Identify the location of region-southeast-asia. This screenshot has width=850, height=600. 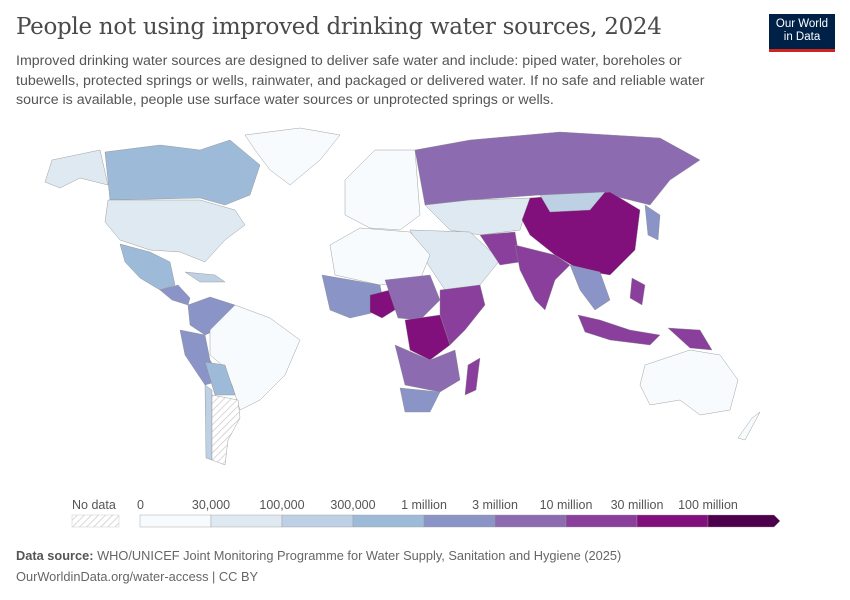
(590, 287).